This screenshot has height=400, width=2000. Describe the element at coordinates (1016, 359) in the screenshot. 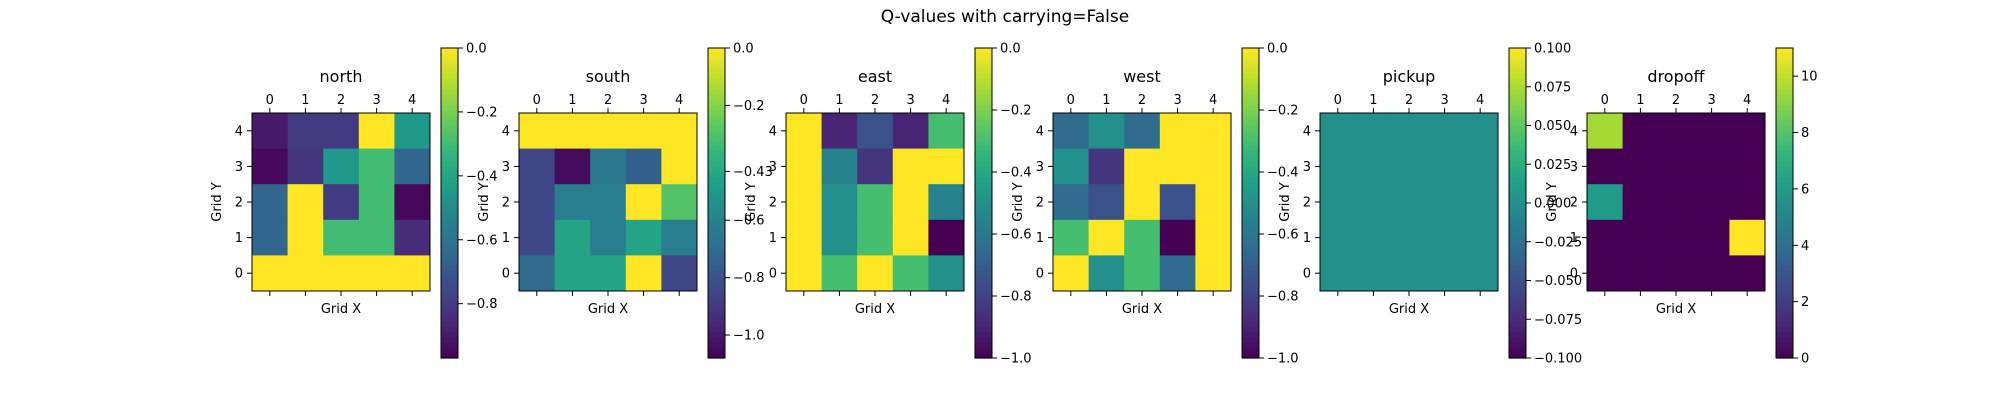

I see `colorbar-tick-label: −1.0` at that location.